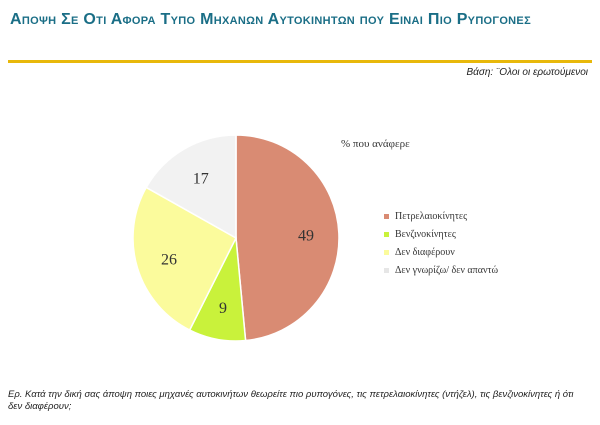 Image resolution: width=600 pixels, height=425 pixels. I want to click on legend-item-2: Δεν διαφέρουν, so click(441, 252).